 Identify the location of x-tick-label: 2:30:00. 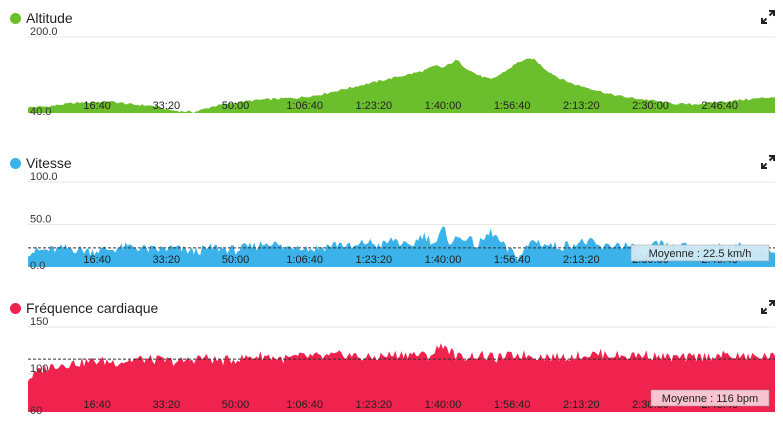
(650, 106).